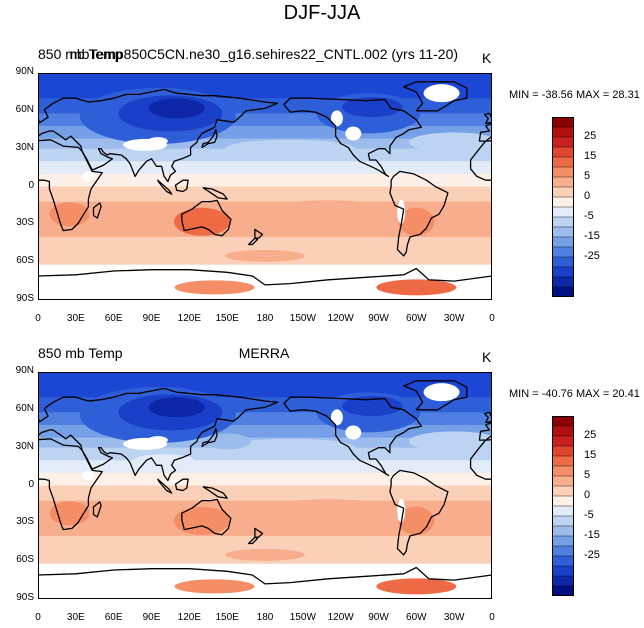  What do you see at coordinates (487, 58) in the screenshot?
I see `panel-1-units: K` at bounding box center [487, 58].